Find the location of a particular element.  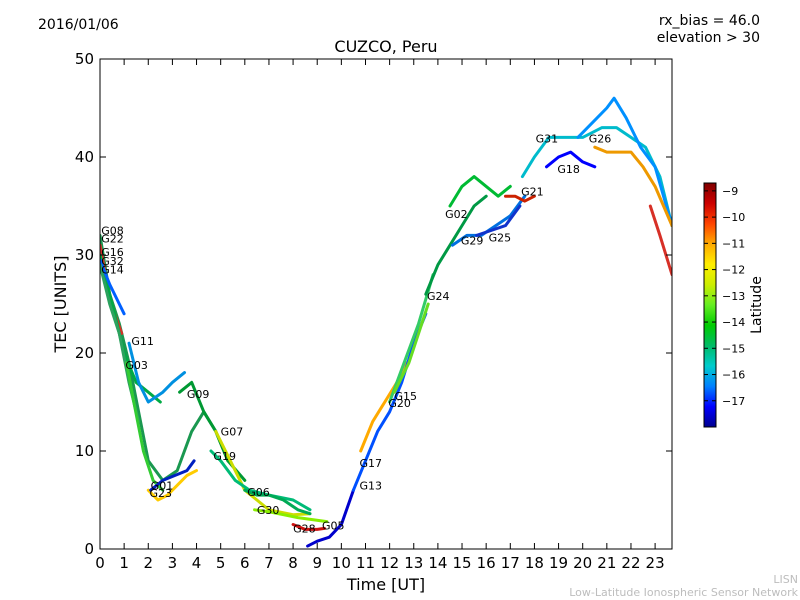

satellite-label-g03: G03 is located at coordinates (136, 365).